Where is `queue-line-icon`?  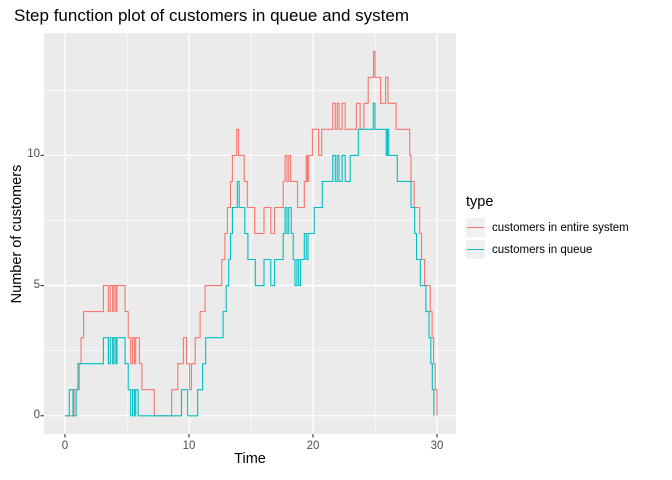
queue-line-icon is located at coordinates (475, 250).